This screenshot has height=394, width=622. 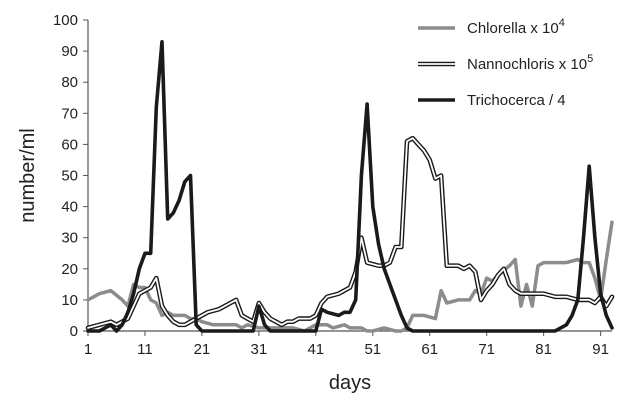 I want to click on y-ticks: 0 10 20 30 40 50 60 70 80 90 100, so click(x=70, y=176).